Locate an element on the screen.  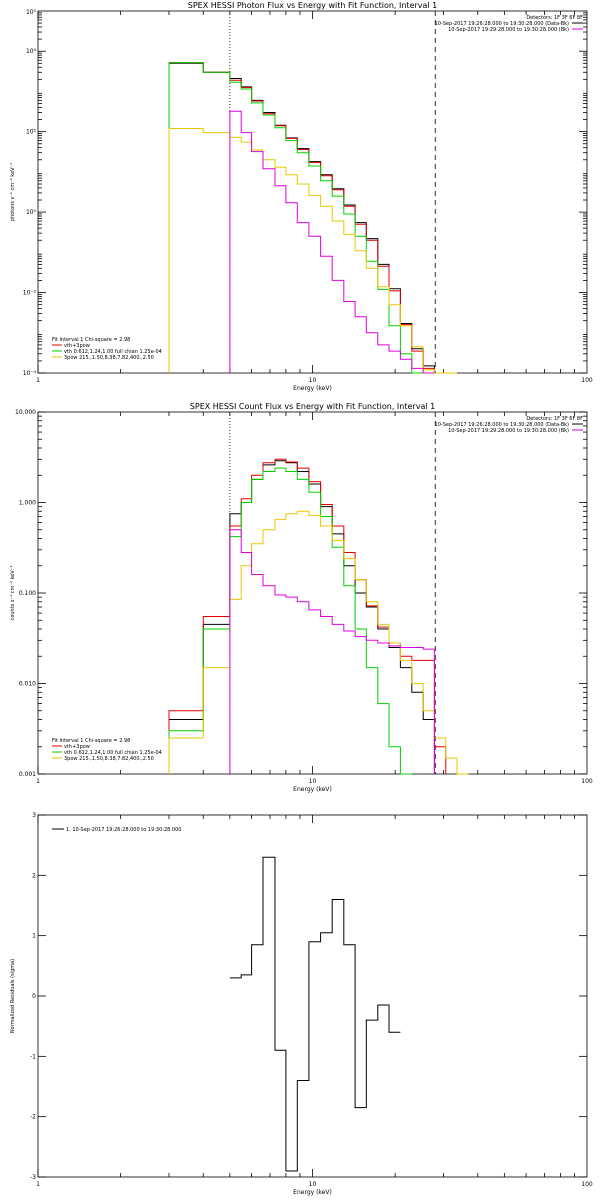
y-axis-label: photons s⁻¹ cm⁻² keV⁻¹ is located at coordinates (13, 192).